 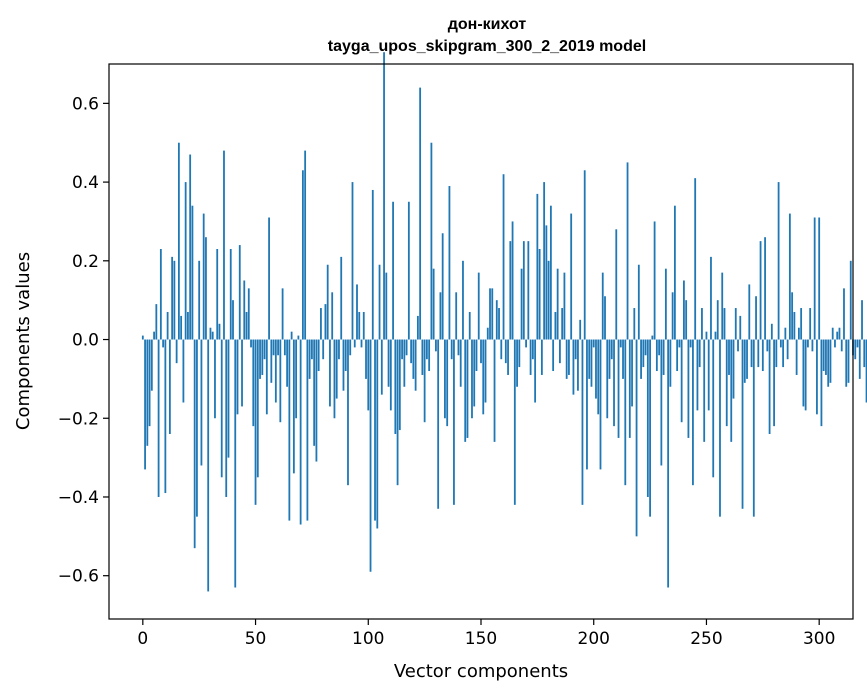 What do you see at coordinates (706, 639) in the screenshot?
I see `x-tick-label-250: 250` at bounding box center [706, 639].